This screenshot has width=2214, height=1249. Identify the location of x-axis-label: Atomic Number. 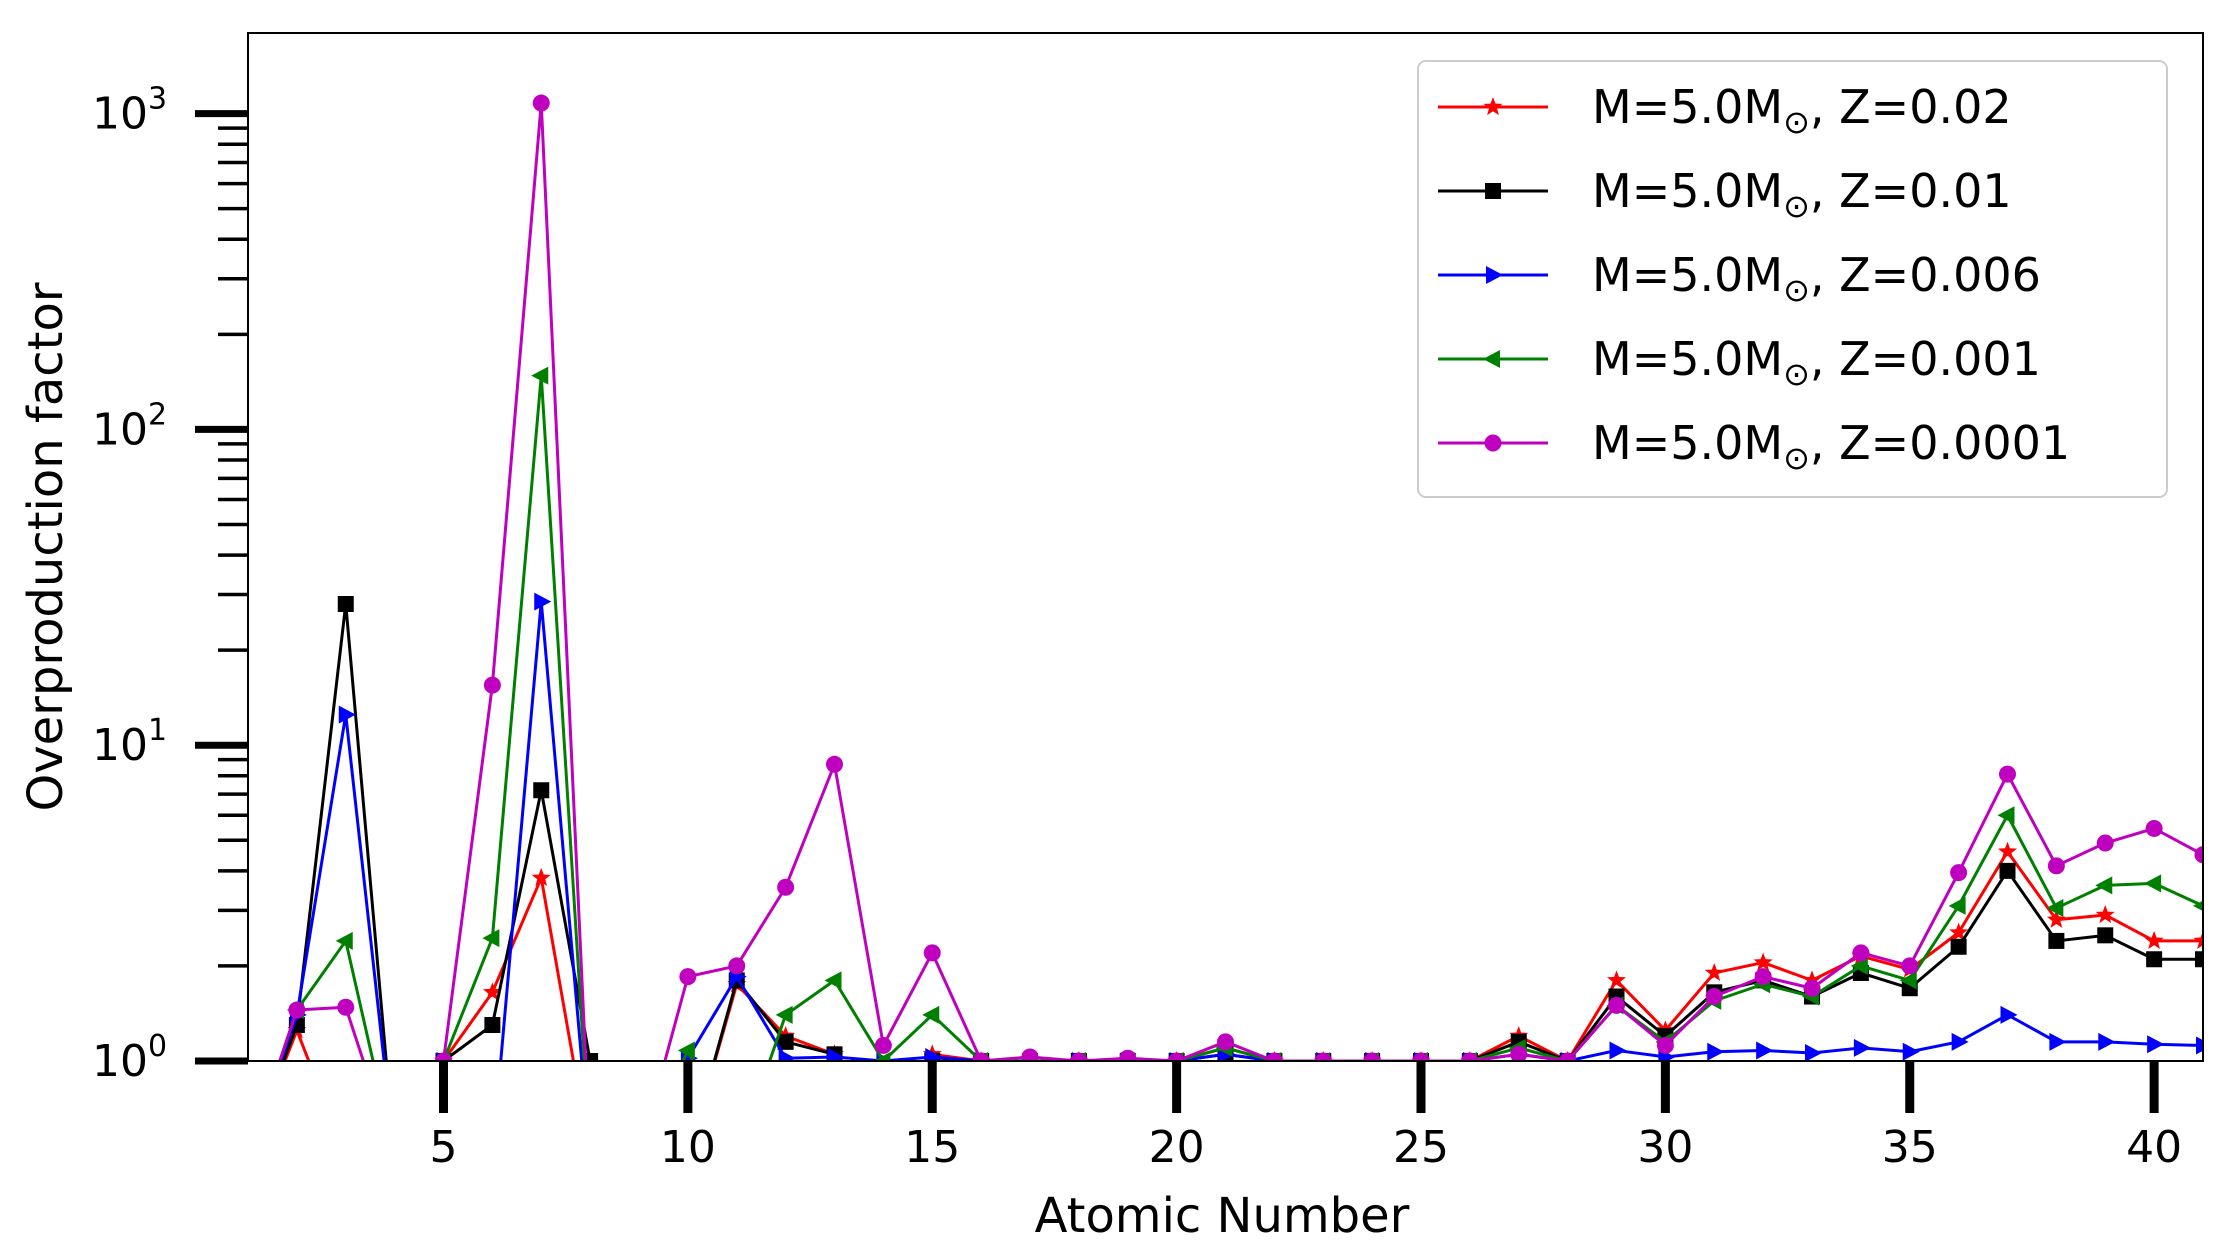
(1222, 1216).